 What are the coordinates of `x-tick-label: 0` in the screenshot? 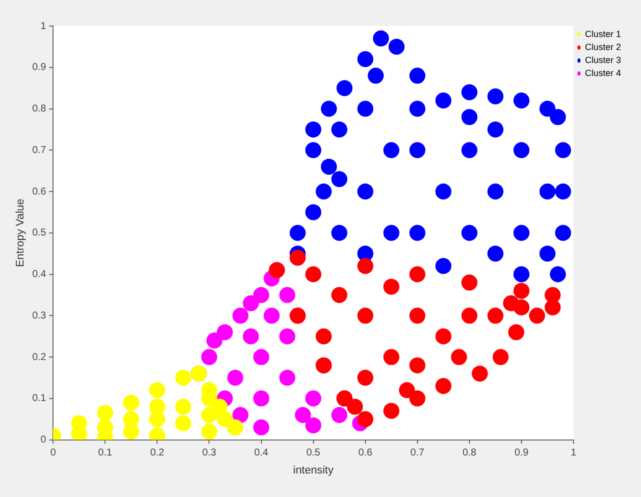 It's located at (53, 453).